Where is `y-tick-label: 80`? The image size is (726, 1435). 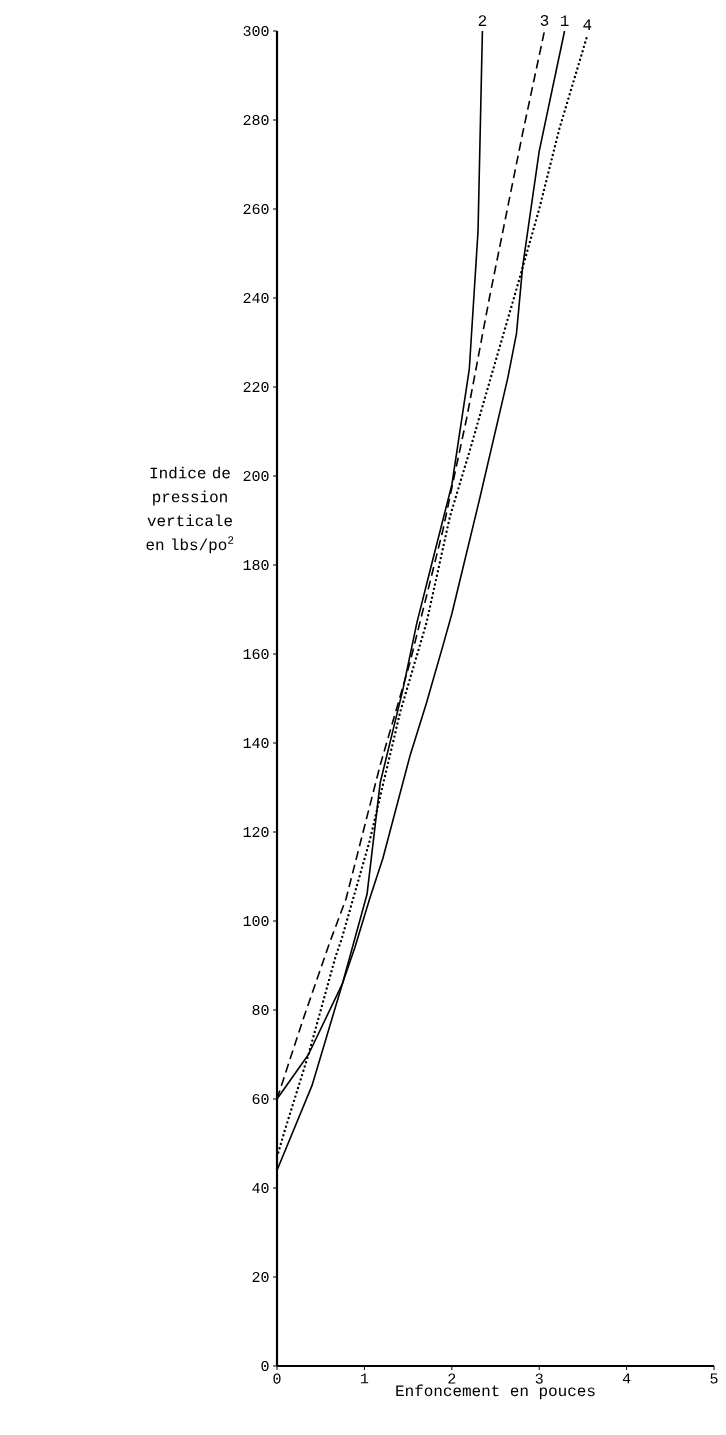
y-tick-label: 80 is located at coordinates (260, 1010).